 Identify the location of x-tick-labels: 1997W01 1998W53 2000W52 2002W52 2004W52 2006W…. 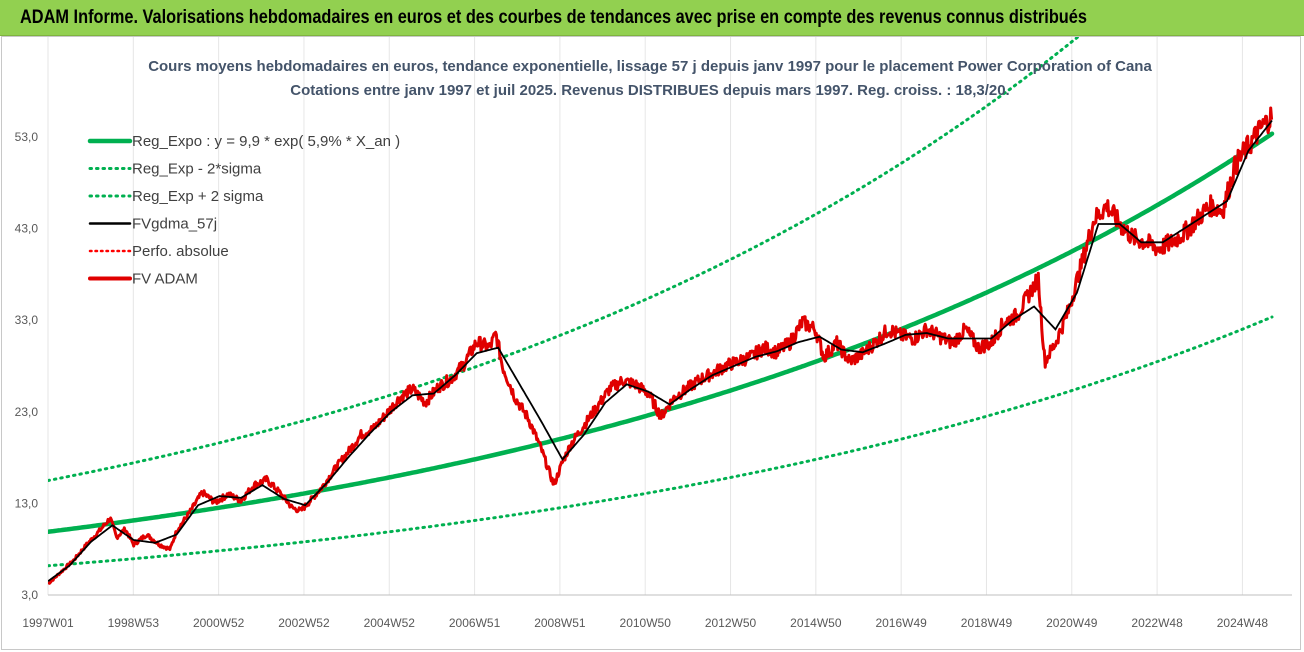
(645, 623).